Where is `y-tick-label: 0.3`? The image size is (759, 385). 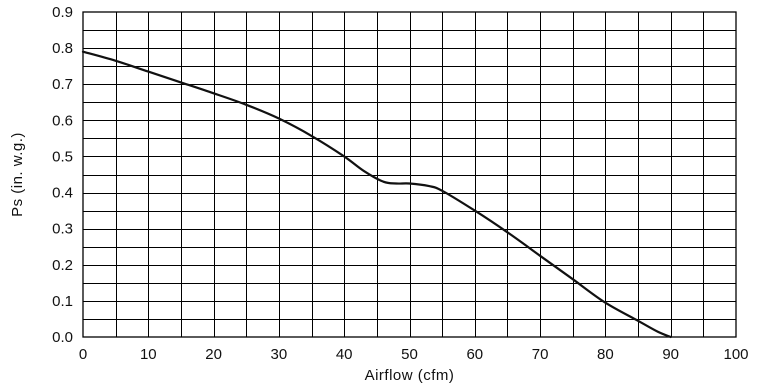 y-tick-label: 0.3 is located at coordinates (62, 229).